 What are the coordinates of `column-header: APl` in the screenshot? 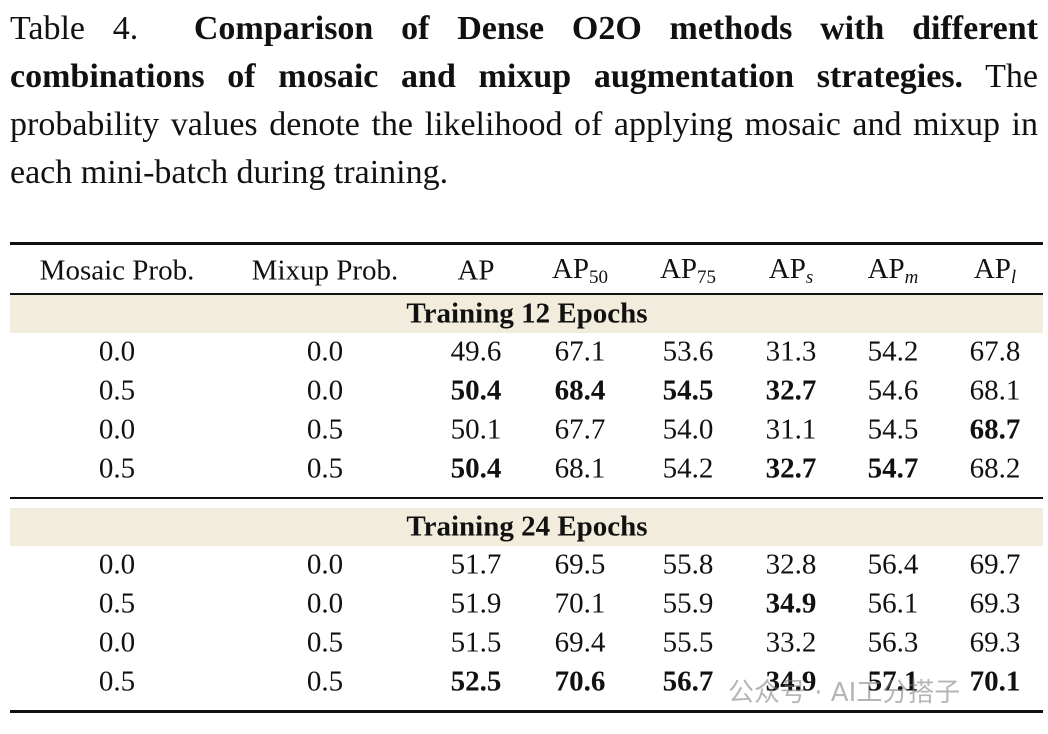 It's located at (995, 270).